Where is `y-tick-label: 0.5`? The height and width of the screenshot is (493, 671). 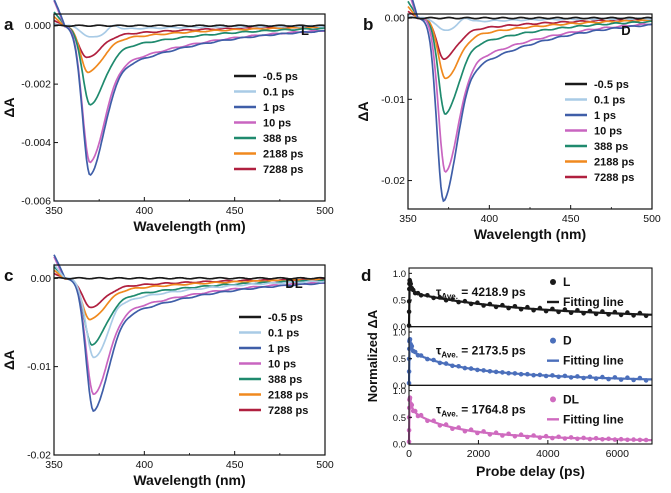
y-tick-label: 0.5 is located at coordinates (399, 359).